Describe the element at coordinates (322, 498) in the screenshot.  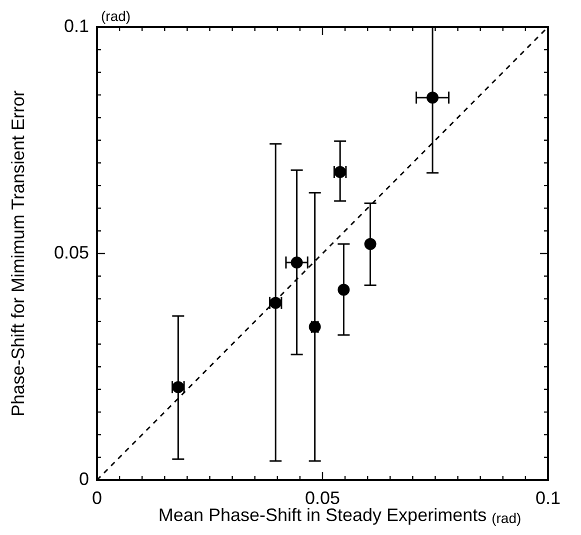
I see `x-tick-label: 0.05` at that location.